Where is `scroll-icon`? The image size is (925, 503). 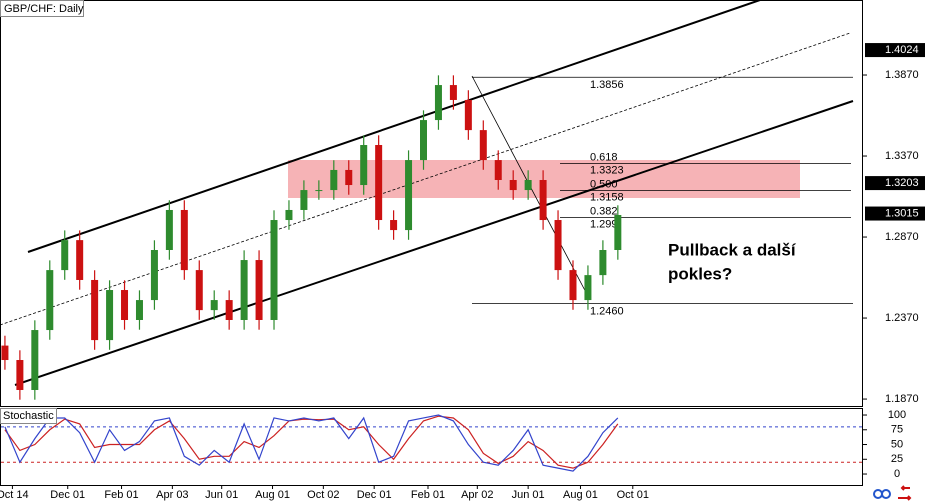 scroll-icon is located at coordinates (905, 493).